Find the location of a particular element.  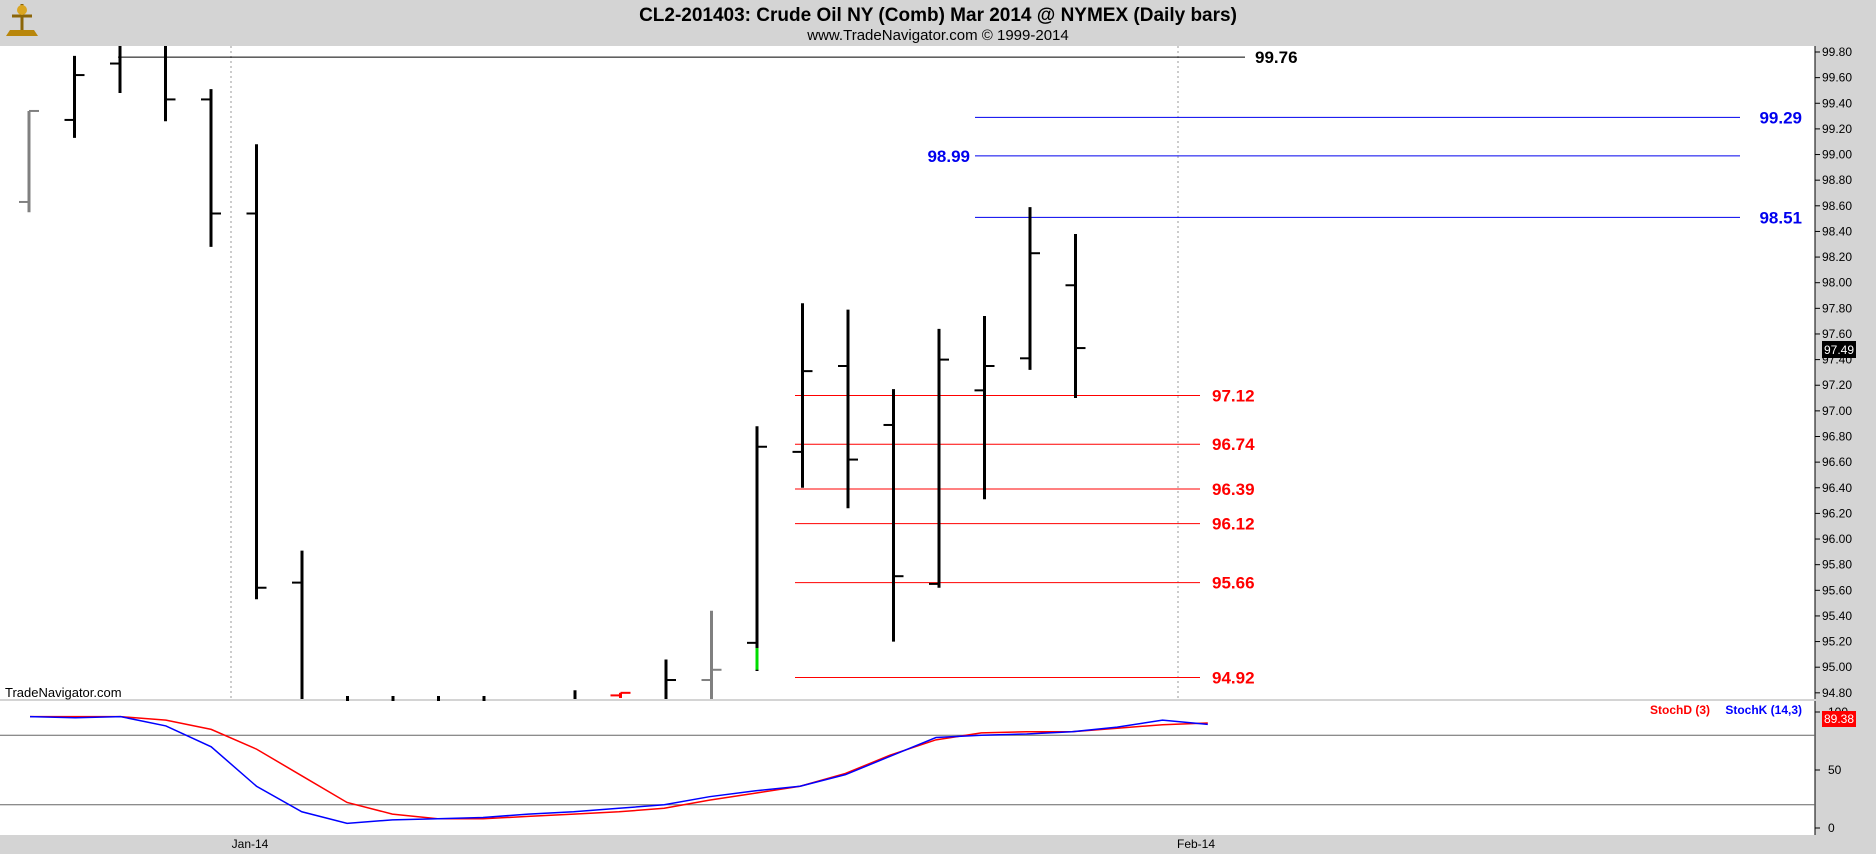

legend-stochk: StochK (14,3) is located at coordinates (1763, 710).